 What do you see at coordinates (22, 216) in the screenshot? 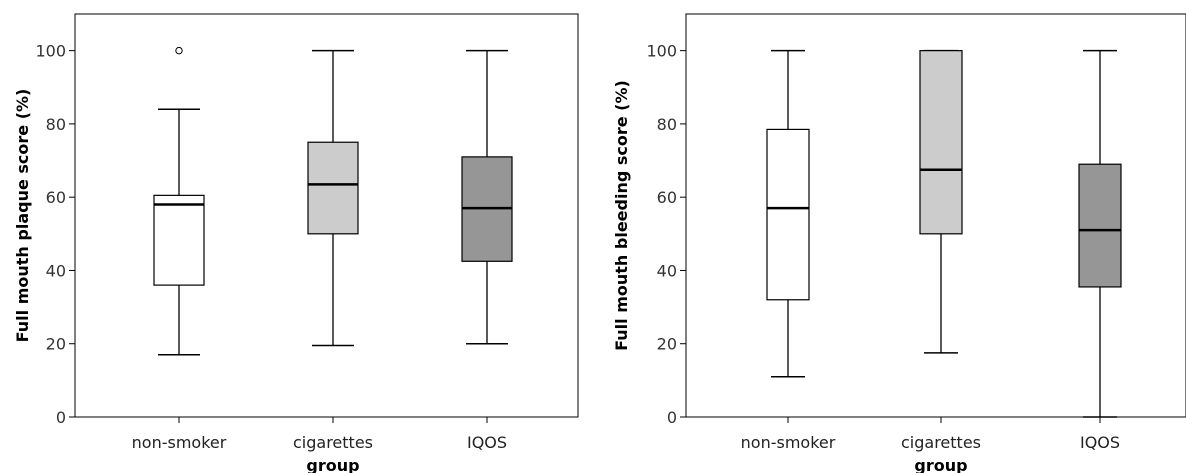
I see `y-axis-title: Full mouth plaque score (%)` at bounding box center [22, 216].